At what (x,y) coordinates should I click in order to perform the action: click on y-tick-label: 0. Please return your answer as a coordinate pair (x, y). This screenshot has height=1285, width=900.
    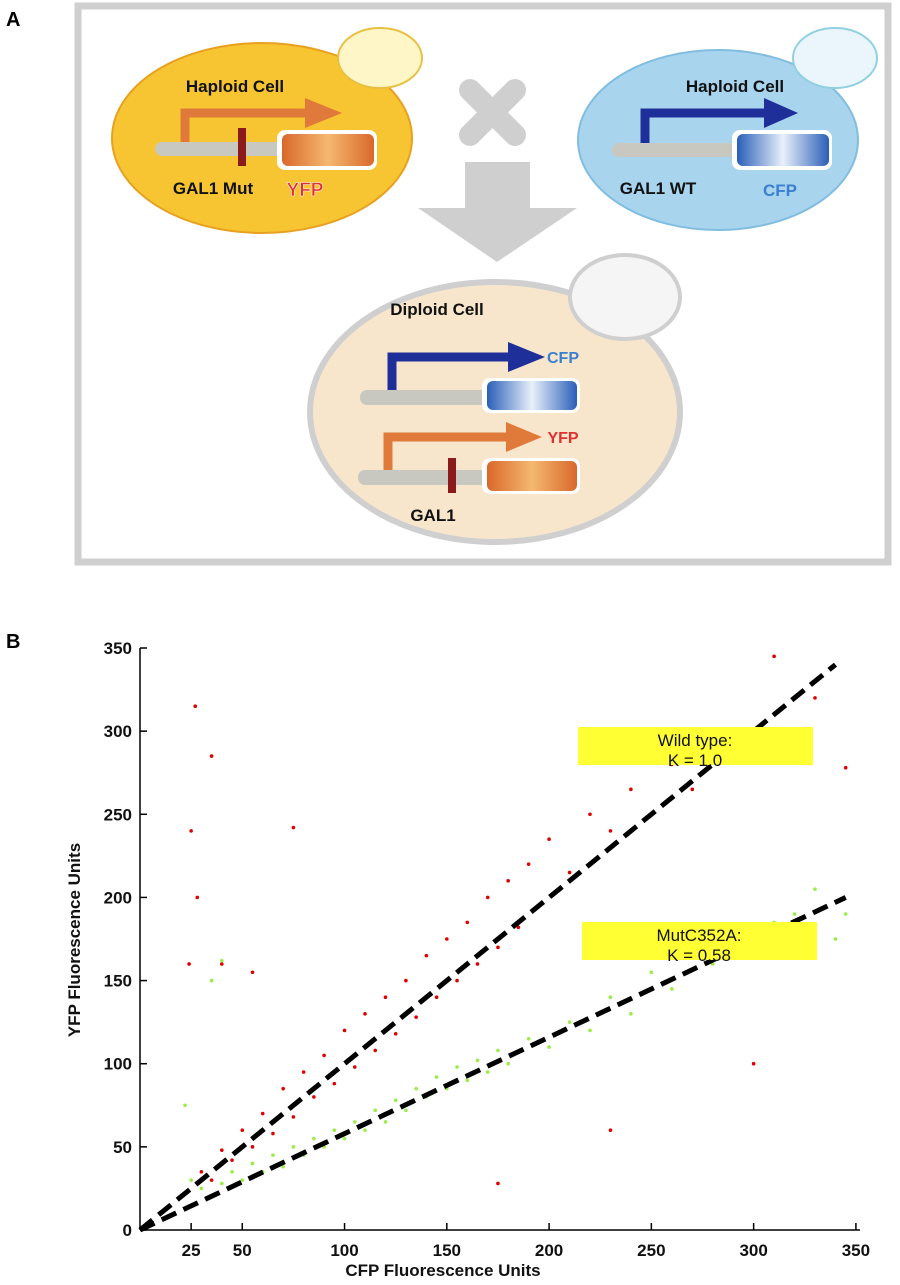
    Looking at the image, I should click on (127, 1230).